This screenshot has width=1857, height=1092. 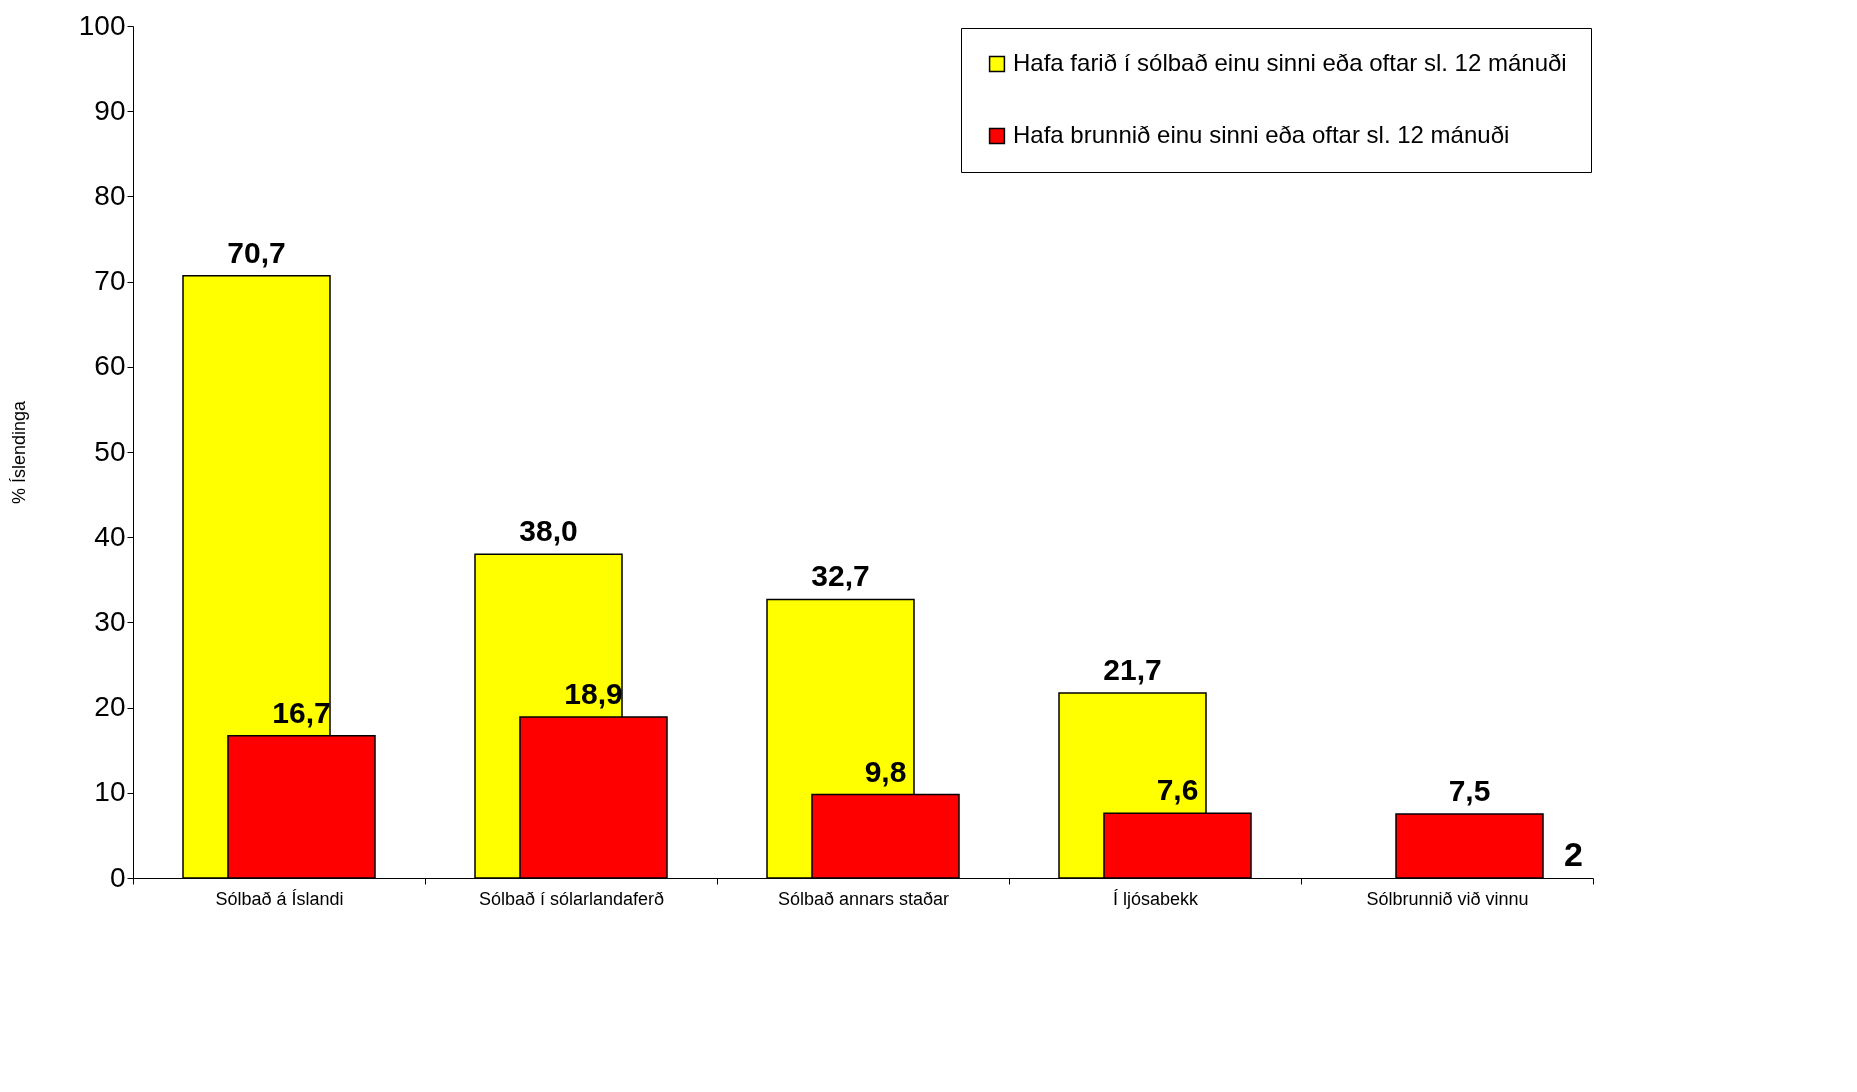 What do you see at coordinates (1177, 790) in the screenshot?
I see `data-label: 7,6` at bounding box center [1177, 790].